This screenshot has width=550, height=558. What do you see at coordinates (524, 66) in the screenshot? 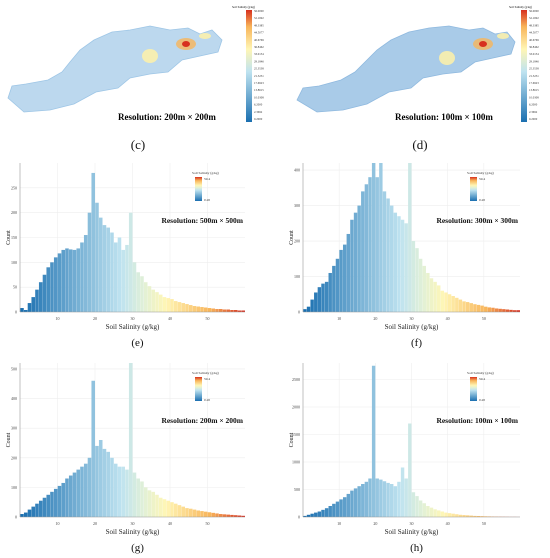
I see `colorbar` at bounding box center [524, 66].